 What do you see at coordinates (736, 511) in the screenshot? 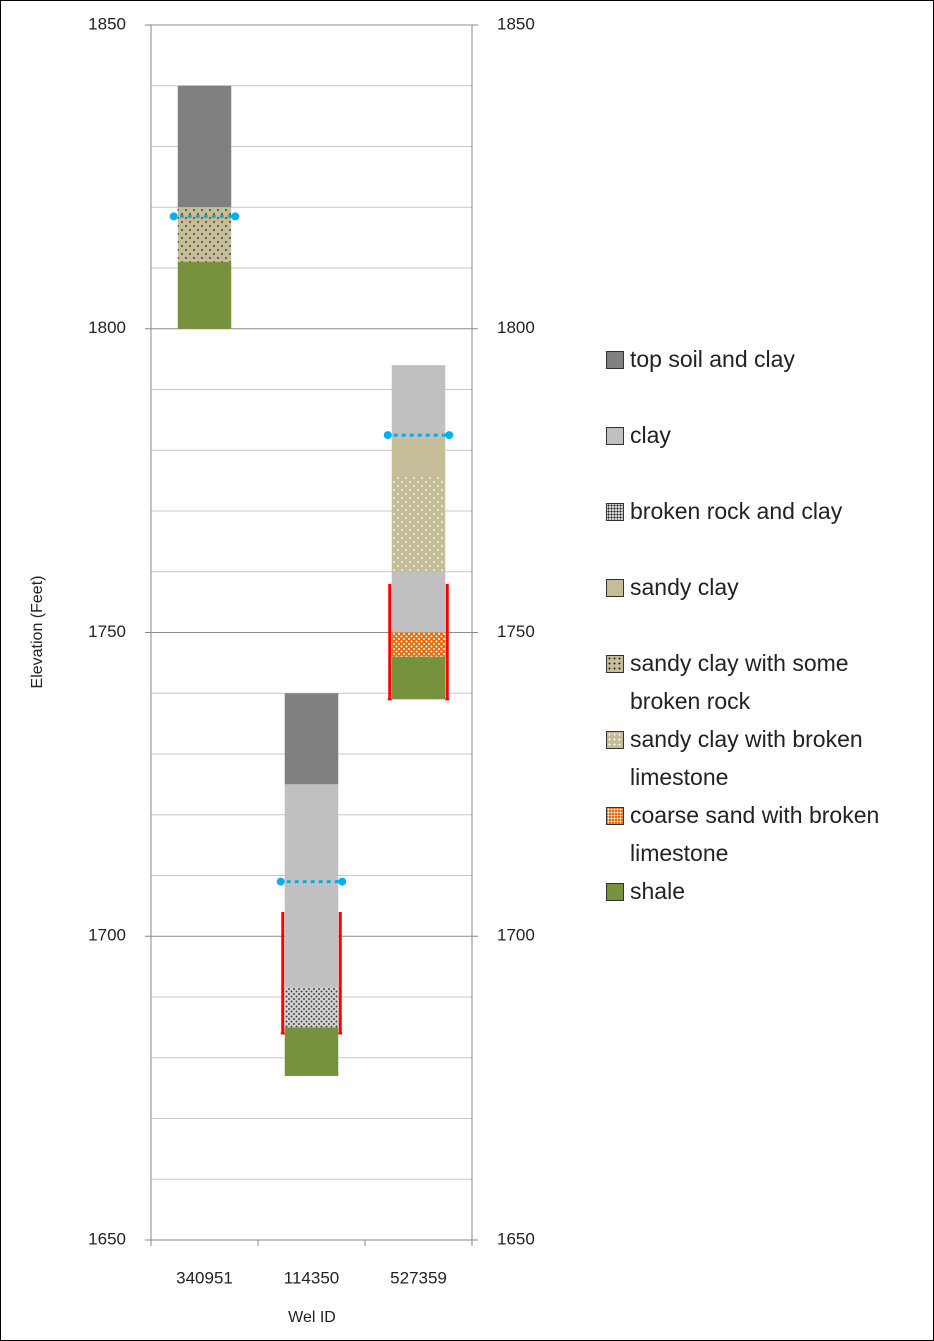
I see `legend-label: broken rock and clay` at bounding box center [736, 511].